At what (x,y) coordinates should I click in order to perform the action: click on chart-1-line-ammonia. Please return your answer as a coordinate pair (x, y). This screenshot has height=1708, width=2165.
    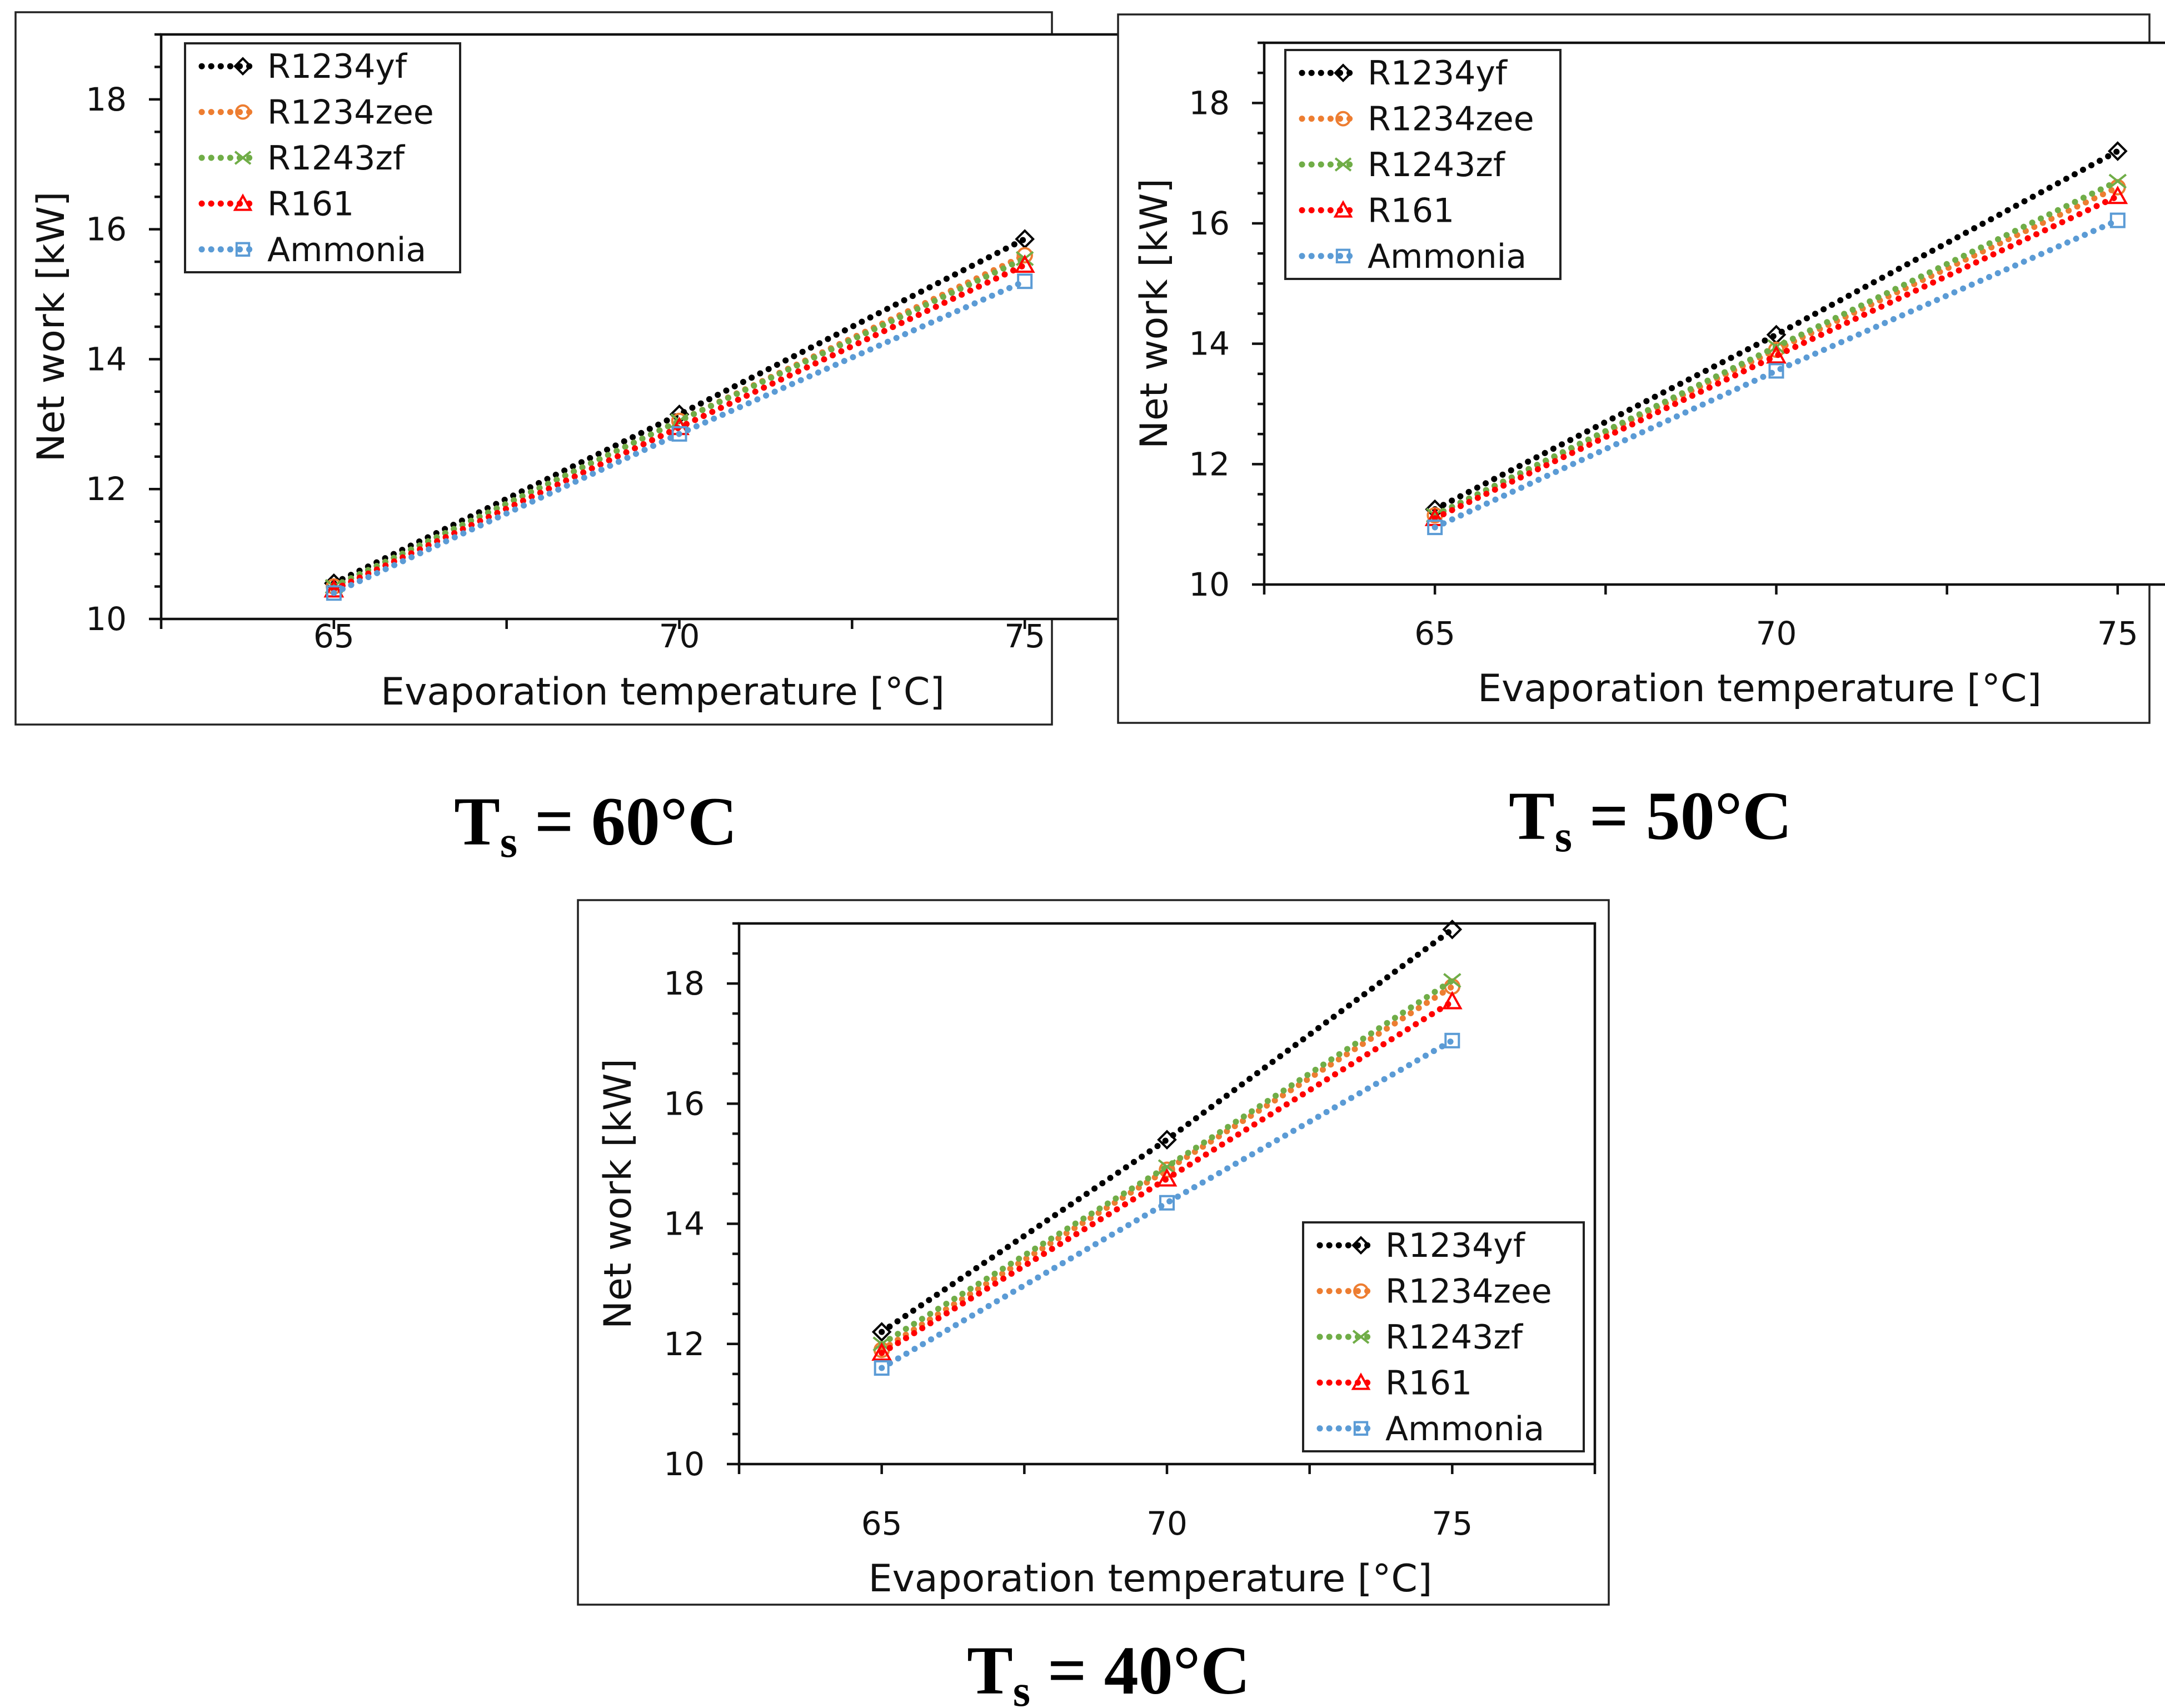
    Looking at the image, I should click on (679, 437).